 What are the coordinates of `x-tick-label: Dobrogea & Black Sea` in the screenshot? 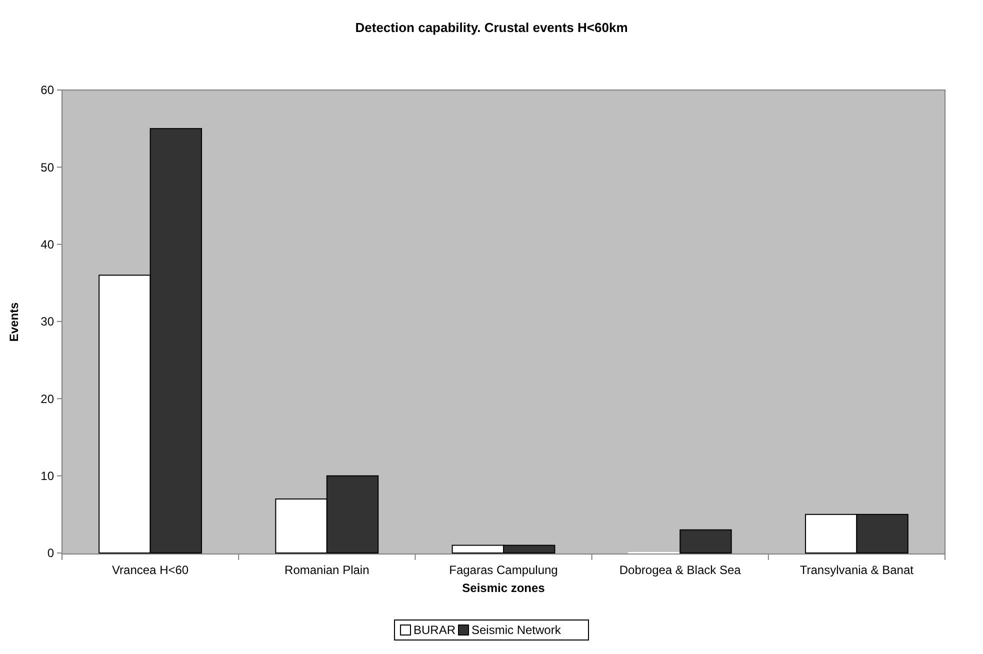 It's located at (680, 570).